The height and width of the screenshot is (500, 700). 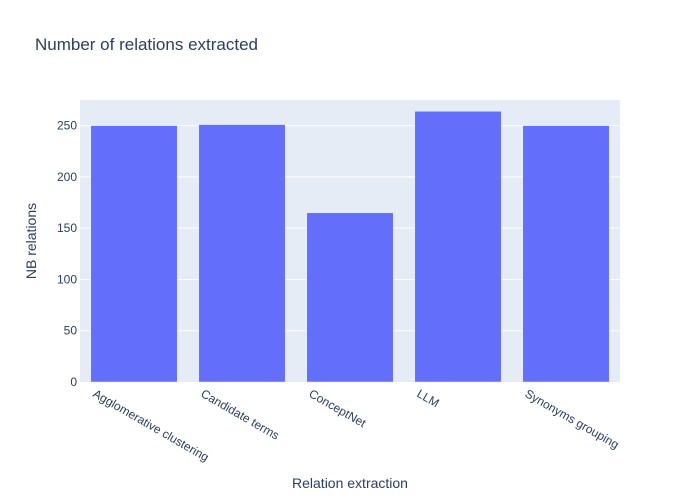 I want to click on y-tick-label: 200, so click(x=67, y=177).